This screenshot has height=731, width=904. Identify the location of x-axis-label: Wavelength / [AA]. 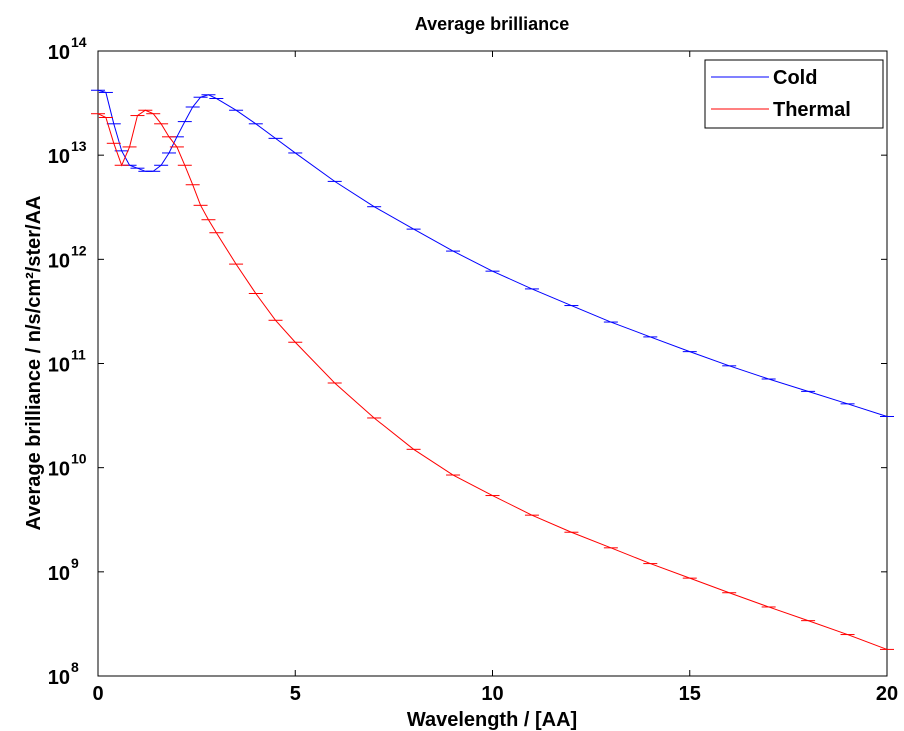
(492, 720).